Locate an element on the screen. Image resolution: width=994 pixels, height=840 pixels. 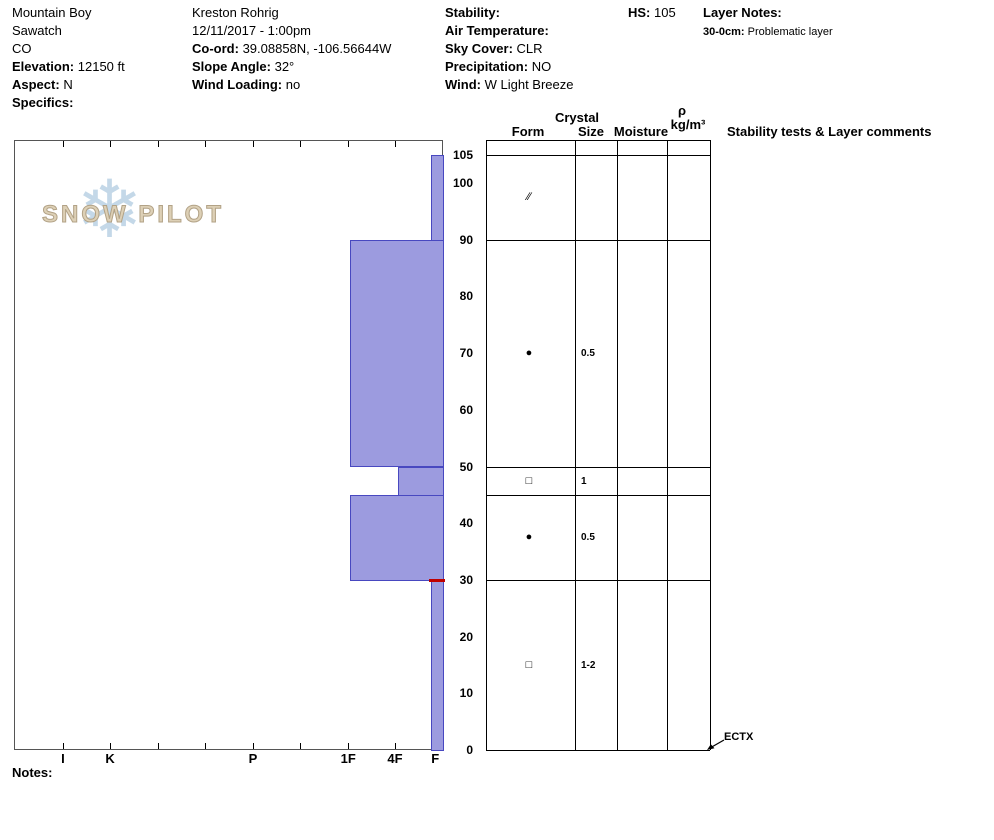
grain-form-symbol: ∕∕ is located at coordinates (529, 197).